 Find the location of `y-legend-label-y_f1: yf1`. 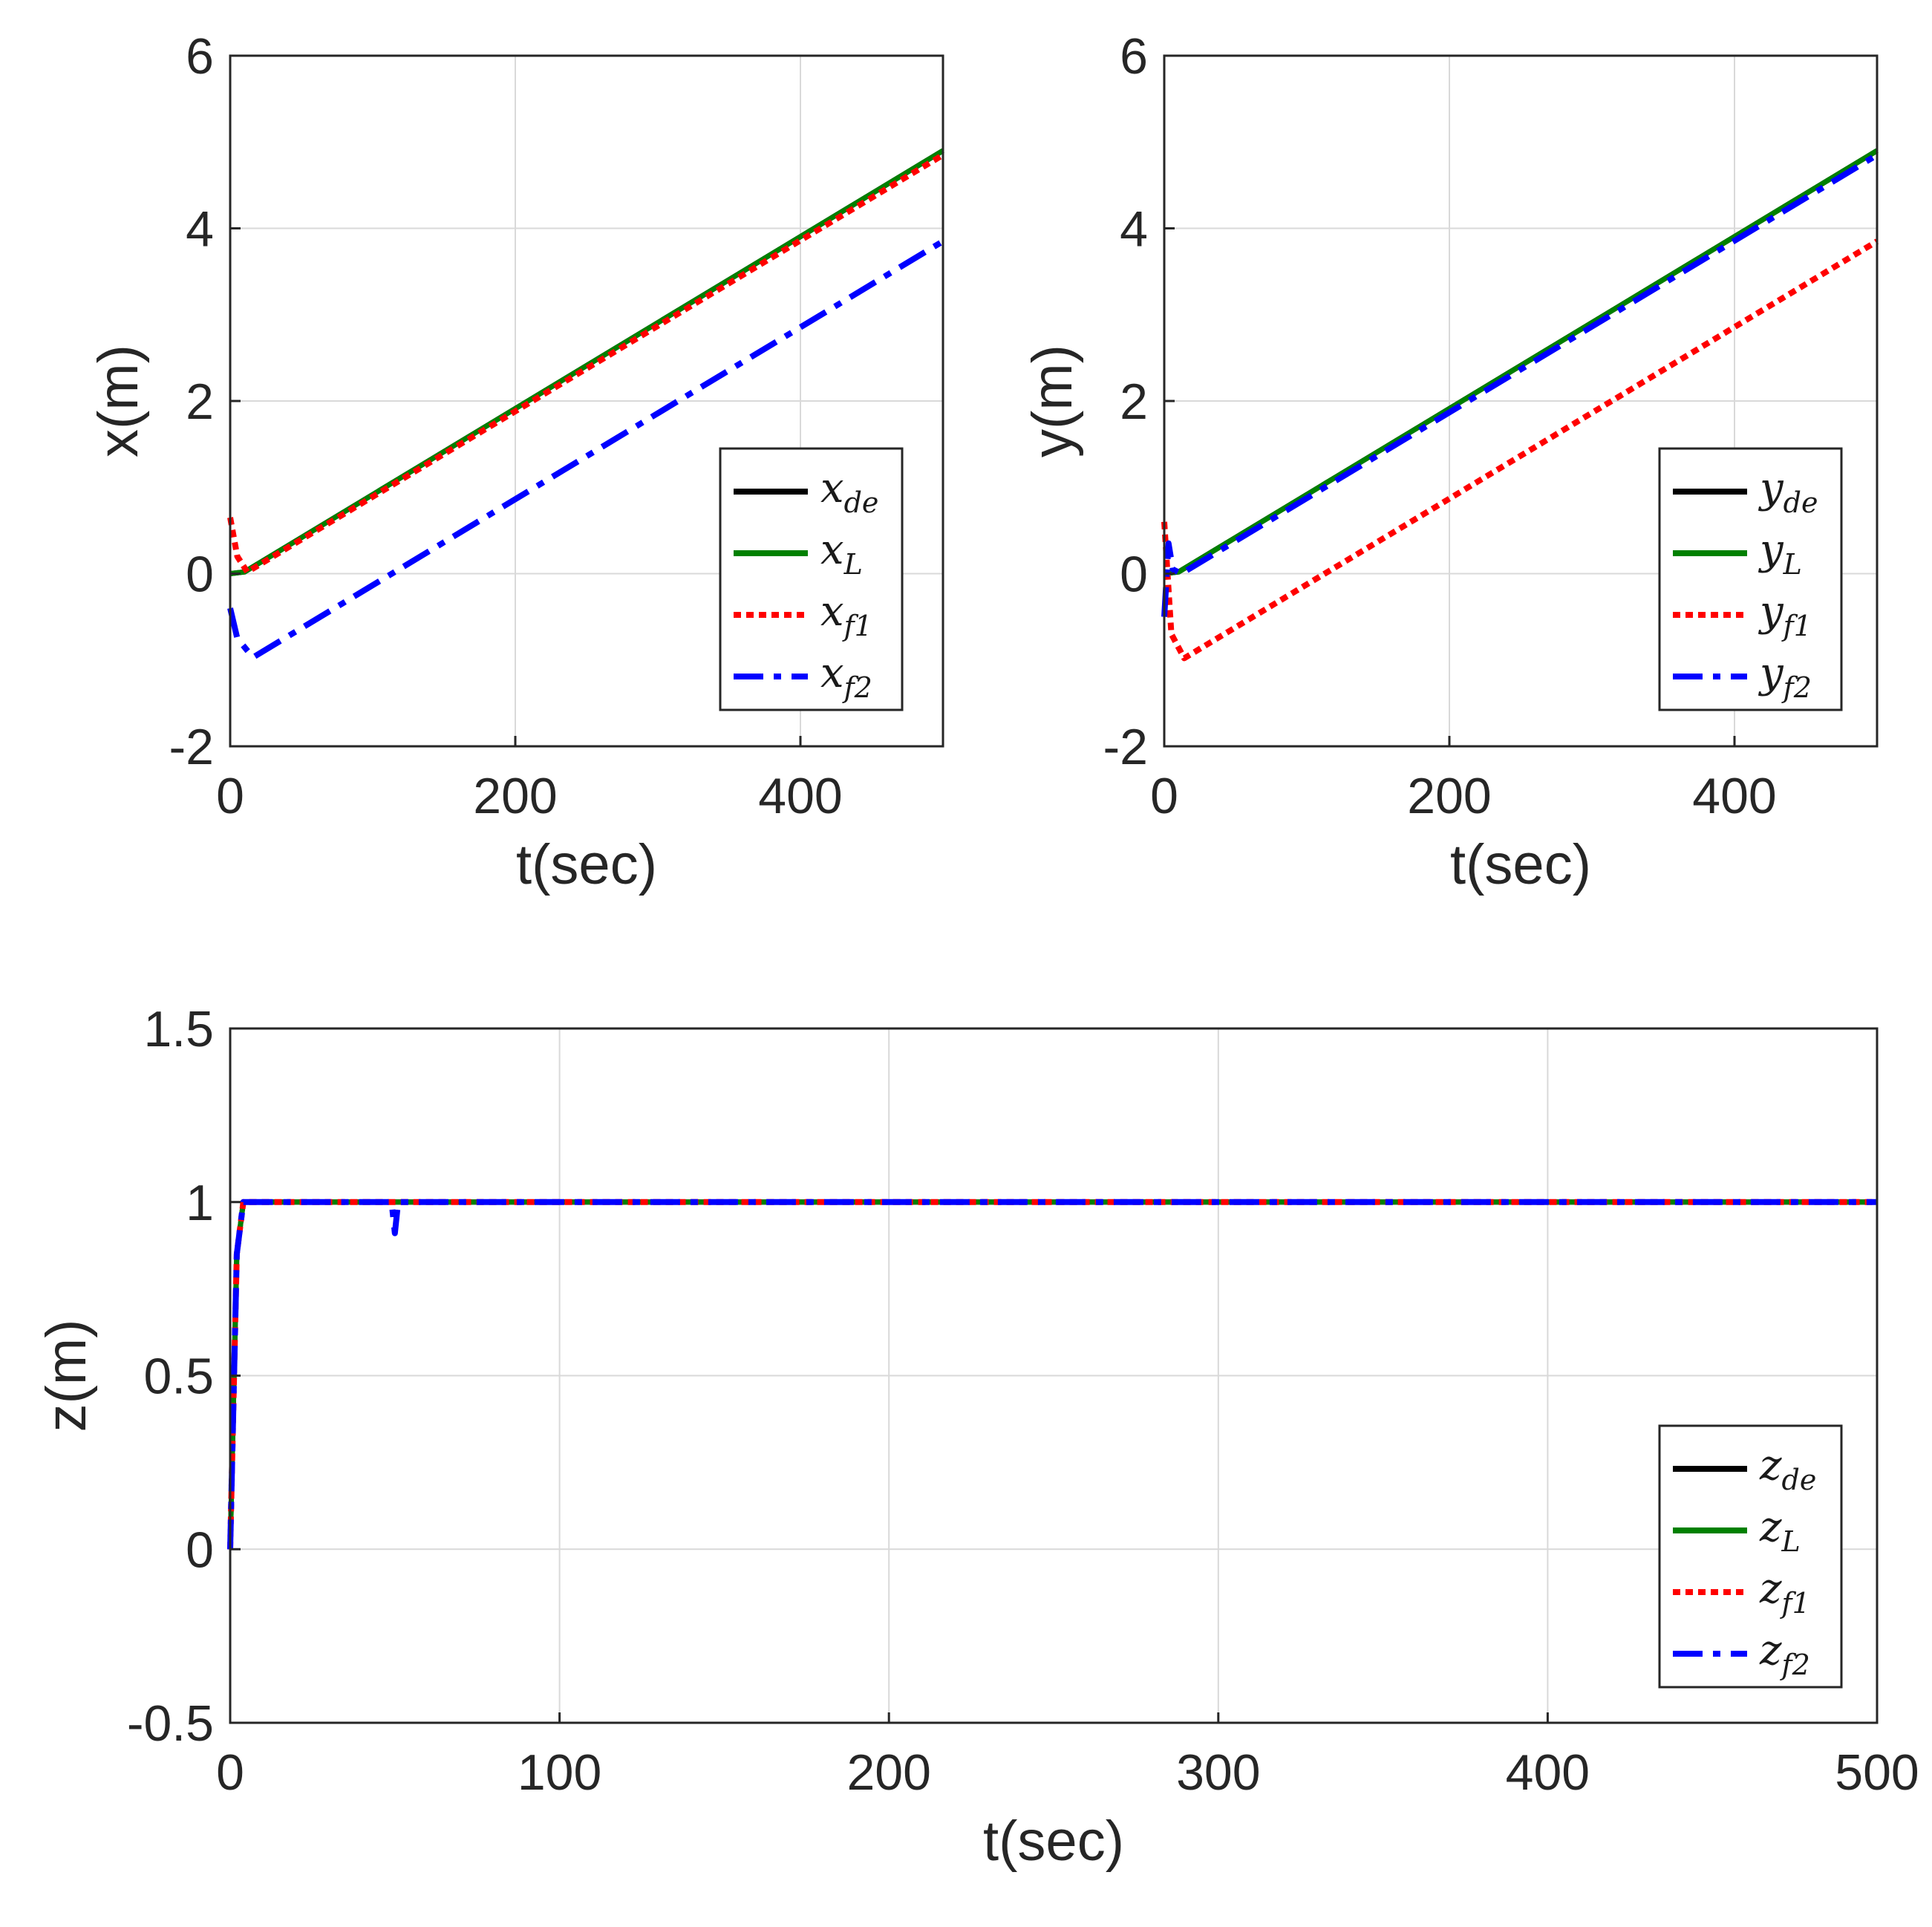

y-legend-label-y_f1: yf1 is located at coordinates (1785, 614).